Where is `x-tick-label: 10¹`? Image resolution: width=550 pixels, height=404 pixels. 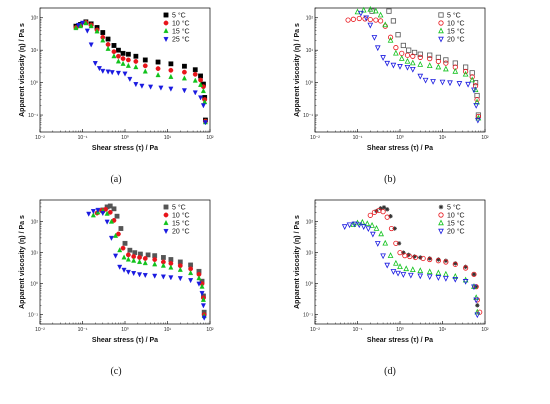
x-tick-label: 10¹ is located at coordinates (168, 330).